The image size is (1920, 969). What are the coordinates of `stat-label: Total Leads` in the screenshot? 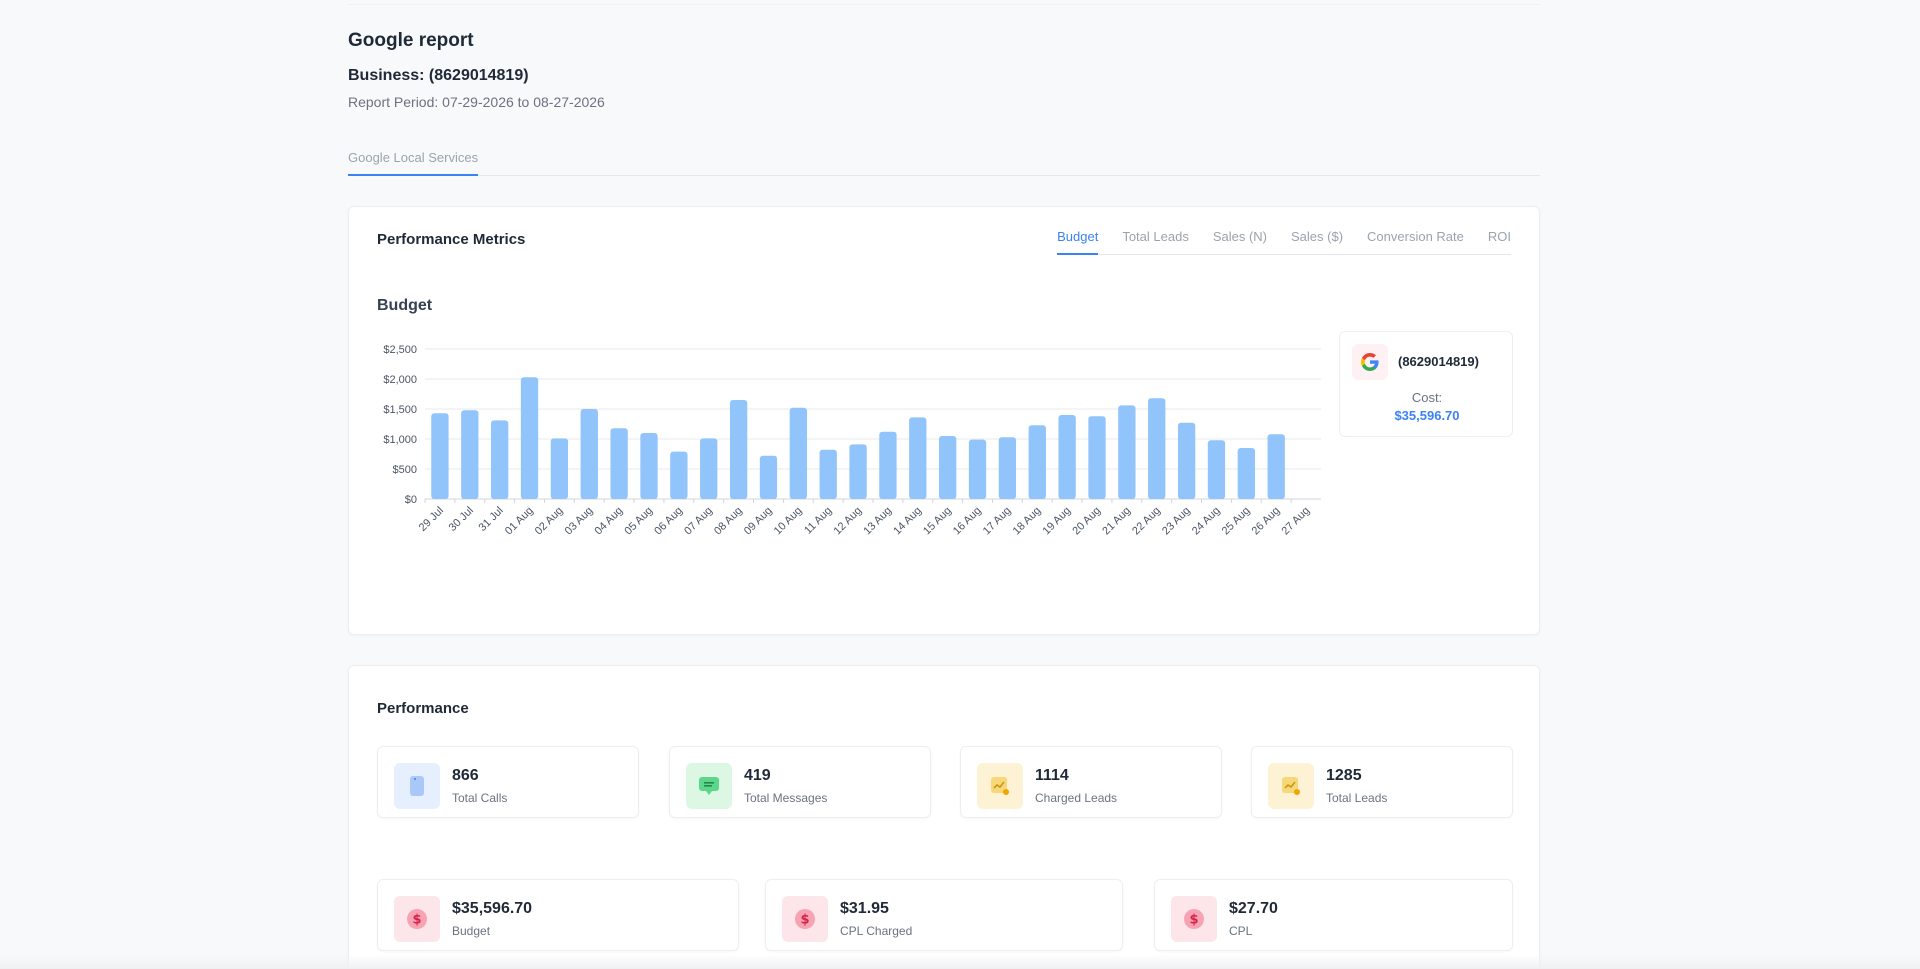 It's located at (1357, 798).